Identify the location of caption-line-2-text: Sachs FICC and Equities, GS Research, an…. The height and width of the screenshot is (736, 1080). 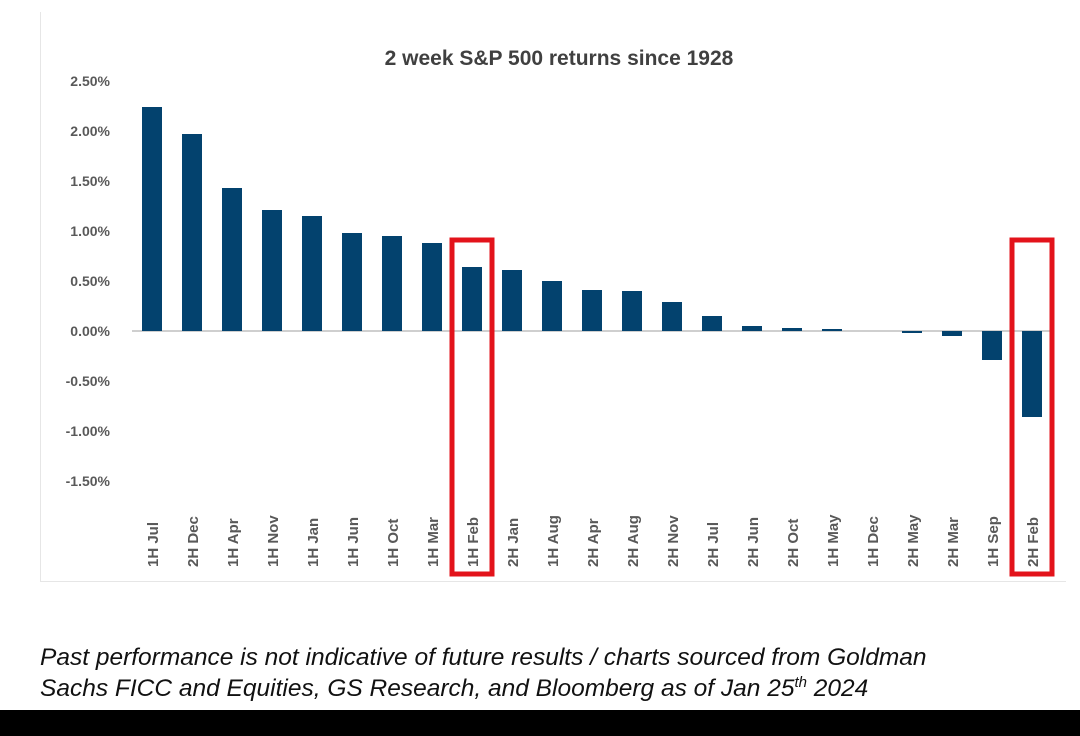
(417, 688).